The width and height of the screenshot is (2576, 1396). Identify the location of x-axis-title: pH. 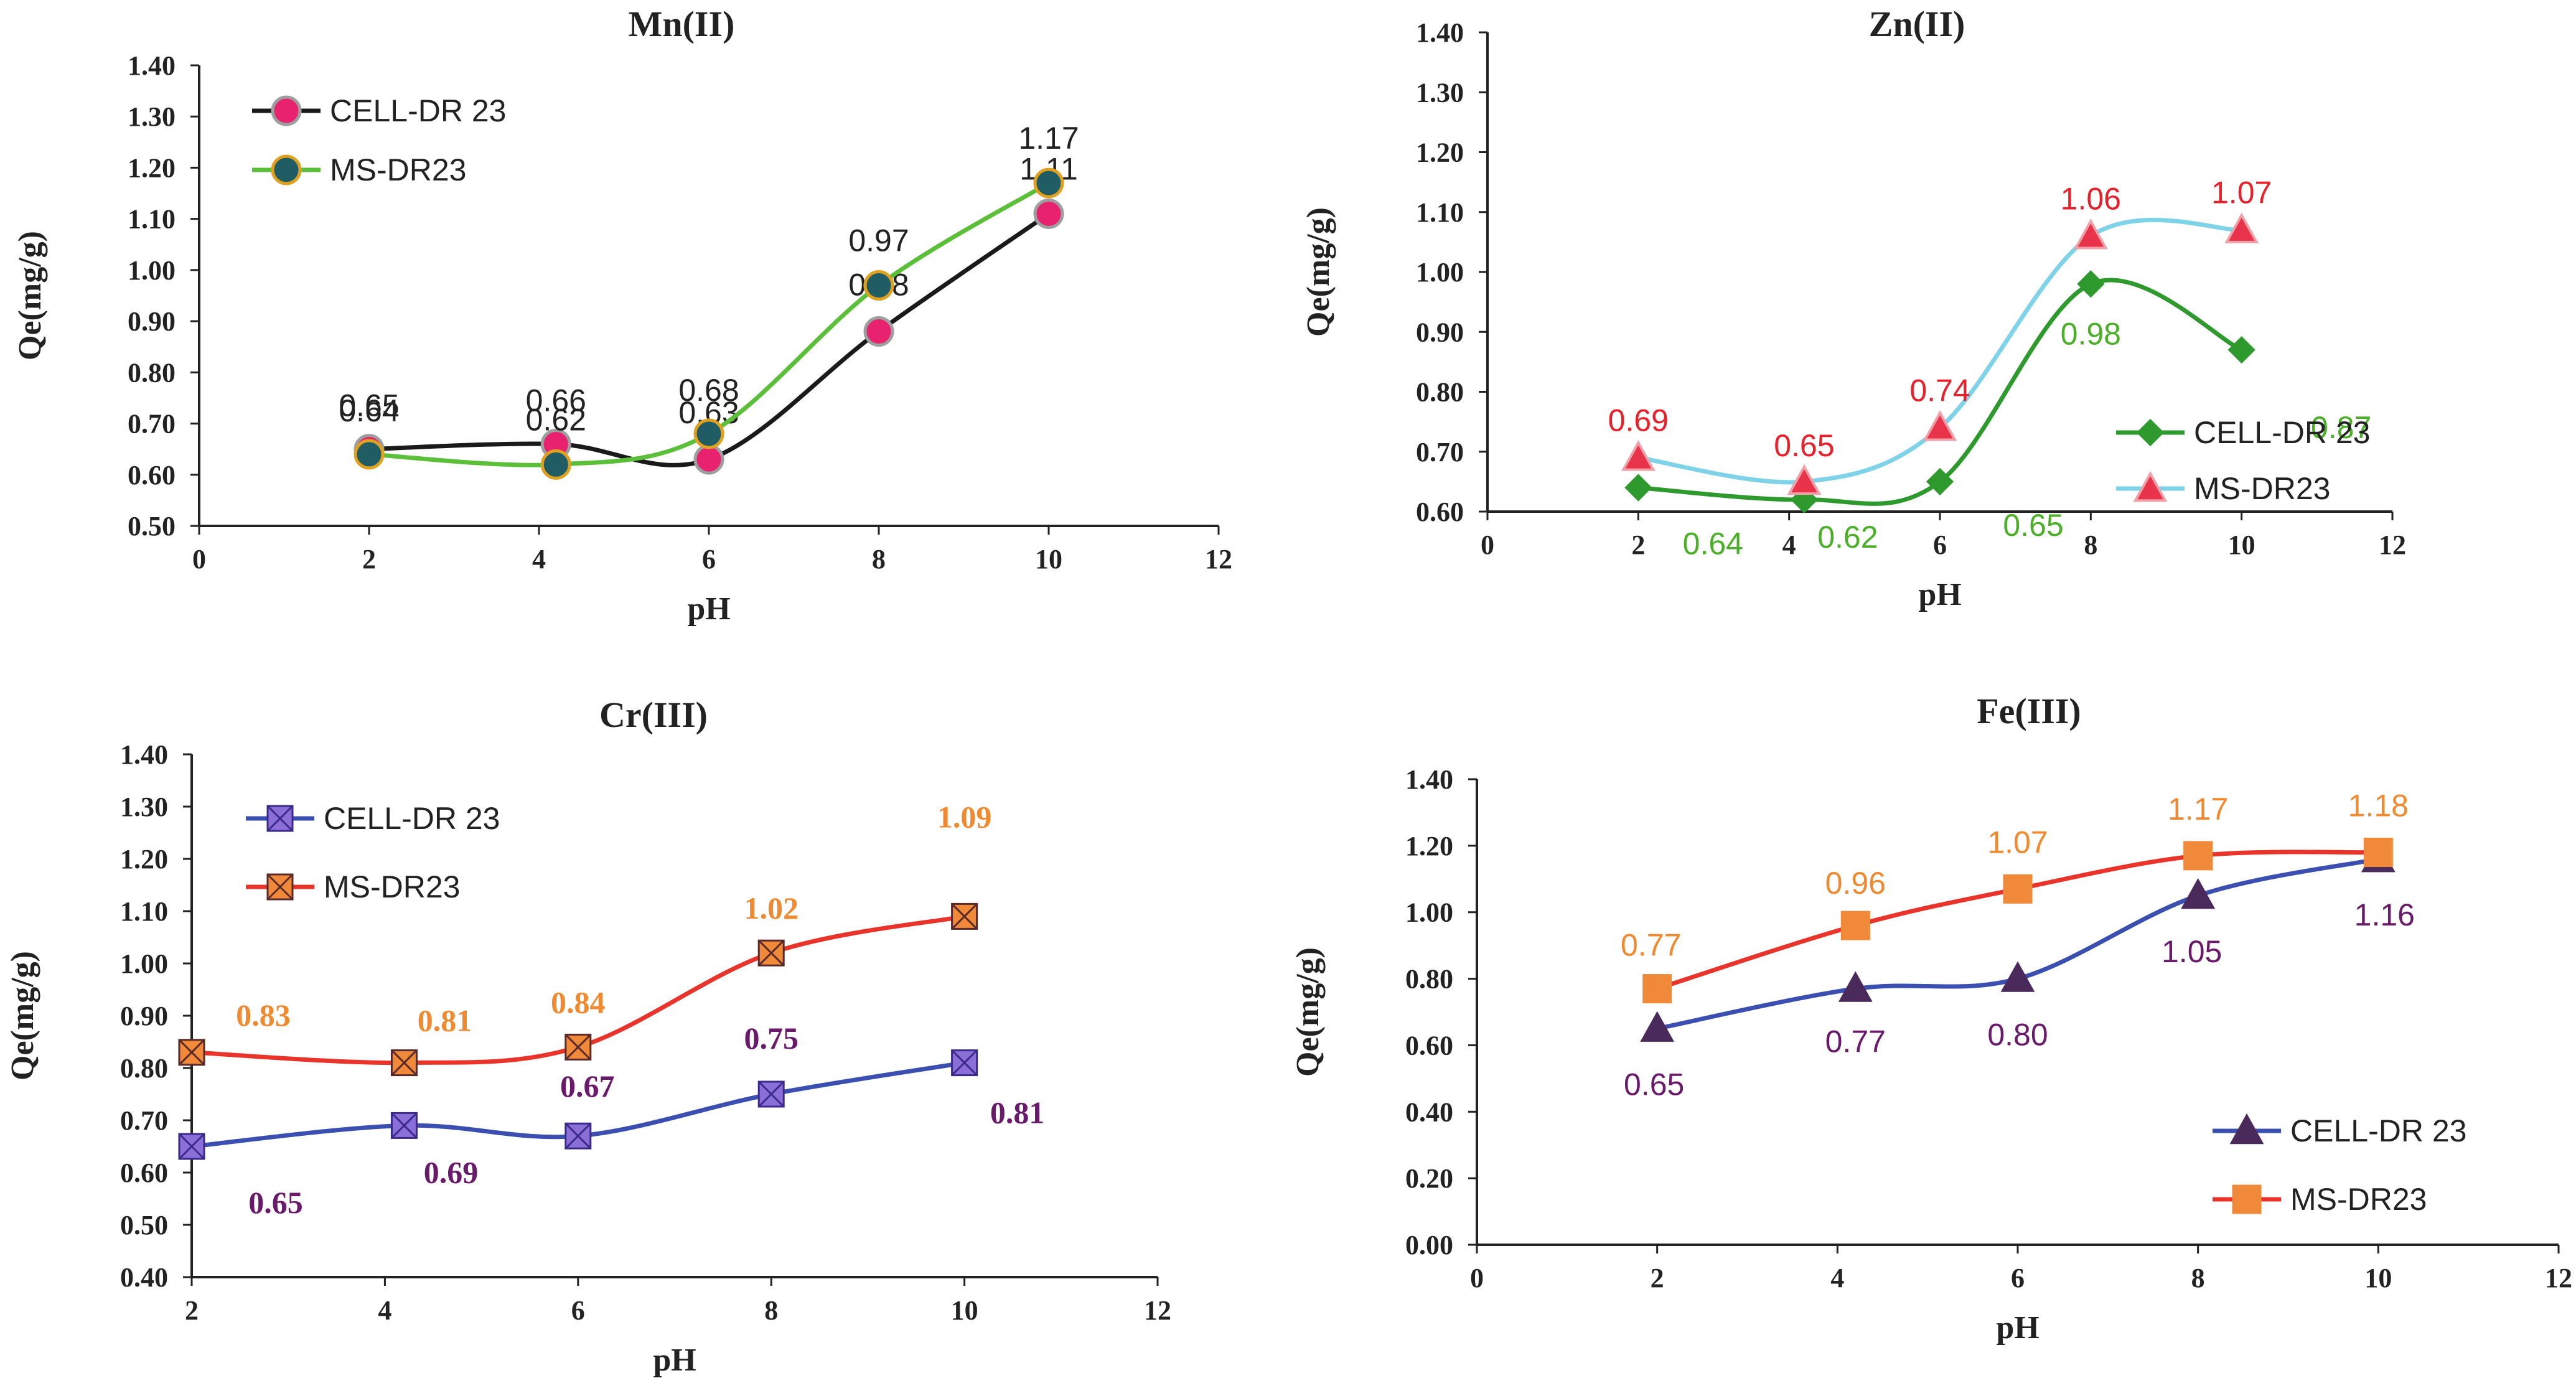
(674, 1360).